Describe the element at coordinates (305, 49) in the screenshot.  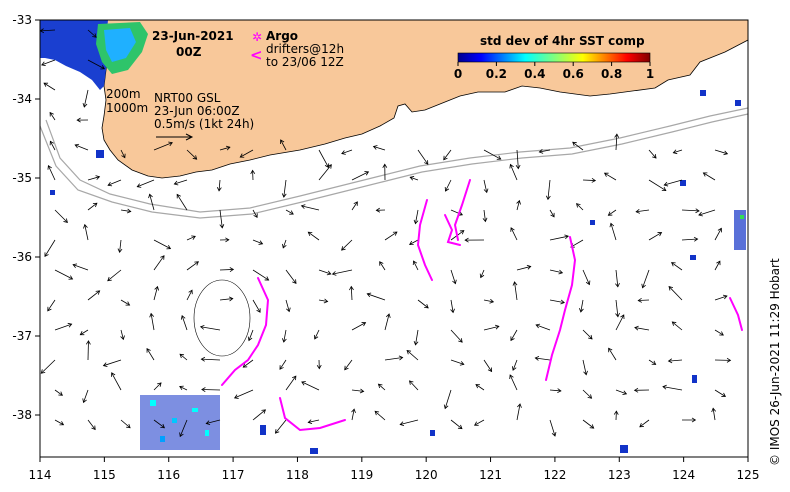
I see `drifter-label-1: drifters@12h` at that location.